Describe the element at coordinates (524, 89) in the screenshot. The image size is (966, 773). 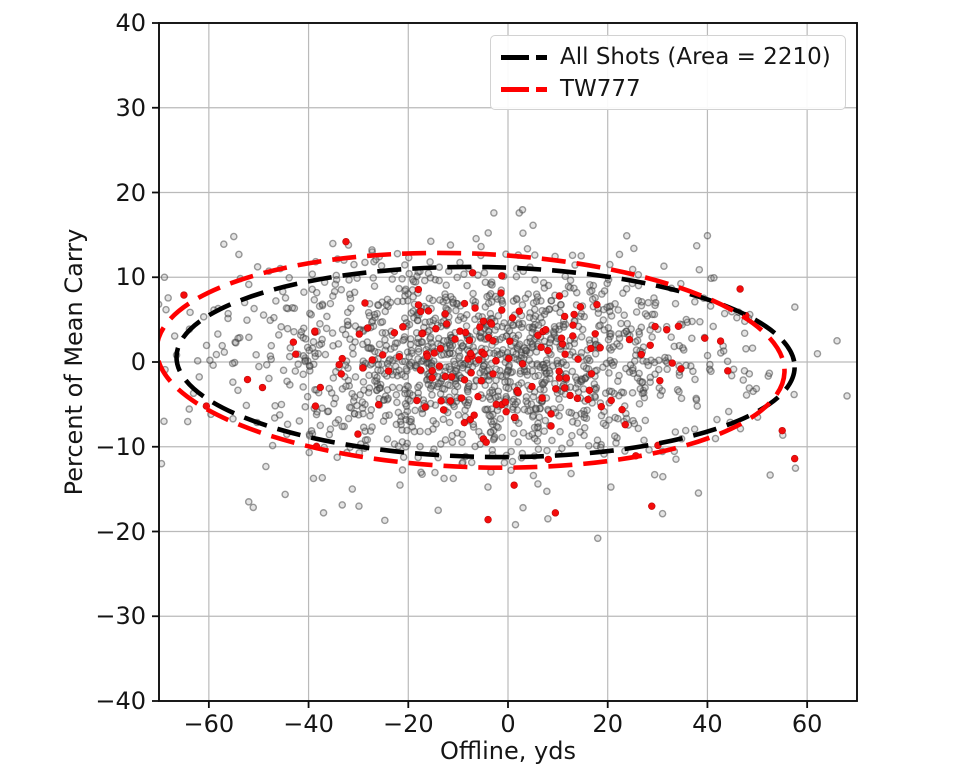
I see `tw777-dash-sample-icon` at that location.